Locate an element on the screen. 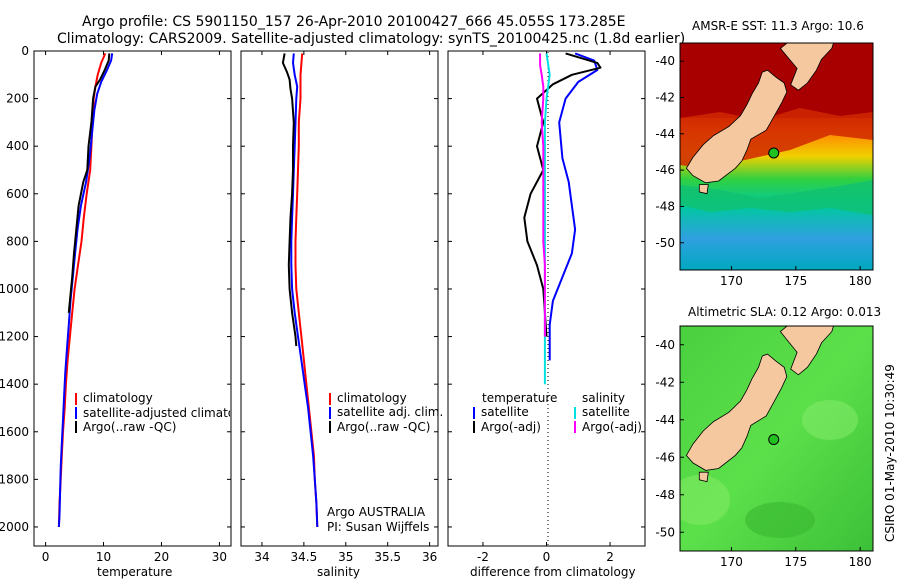 The width and height of the screenshot is (900, 580). x-tick-label: 35 is located at coordinates (345, 557).